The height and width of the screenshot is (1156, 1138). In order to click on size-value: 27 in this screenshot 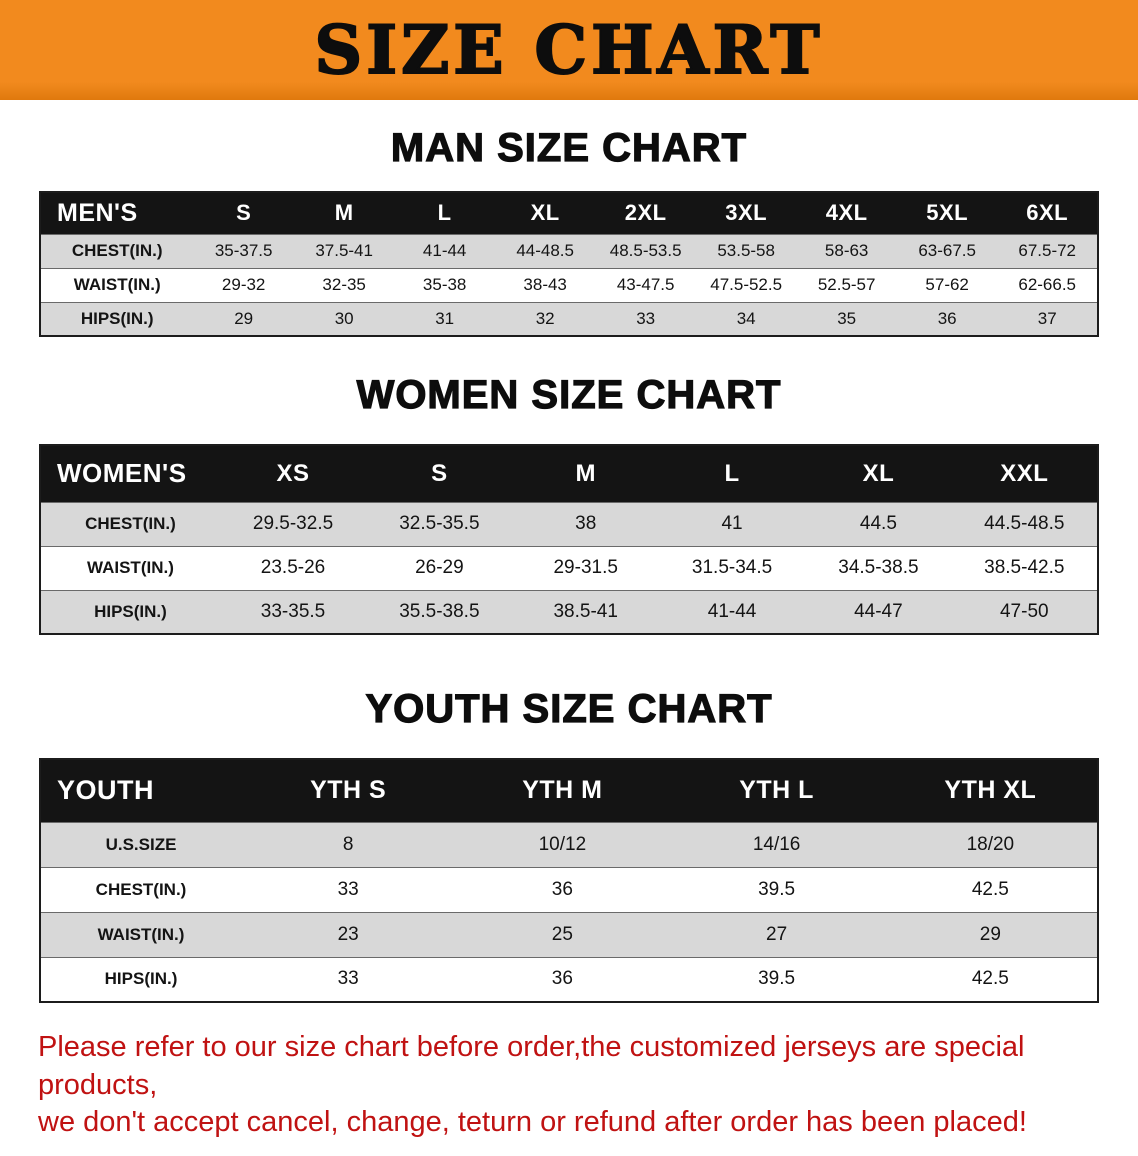, I will do `click(776, 934)`.